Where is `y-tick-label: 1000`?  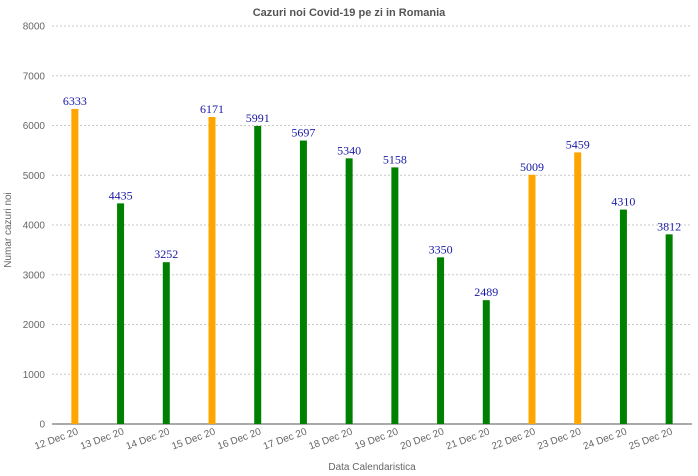
y-tick-label: 1000 is located at coordinates (34, 375).